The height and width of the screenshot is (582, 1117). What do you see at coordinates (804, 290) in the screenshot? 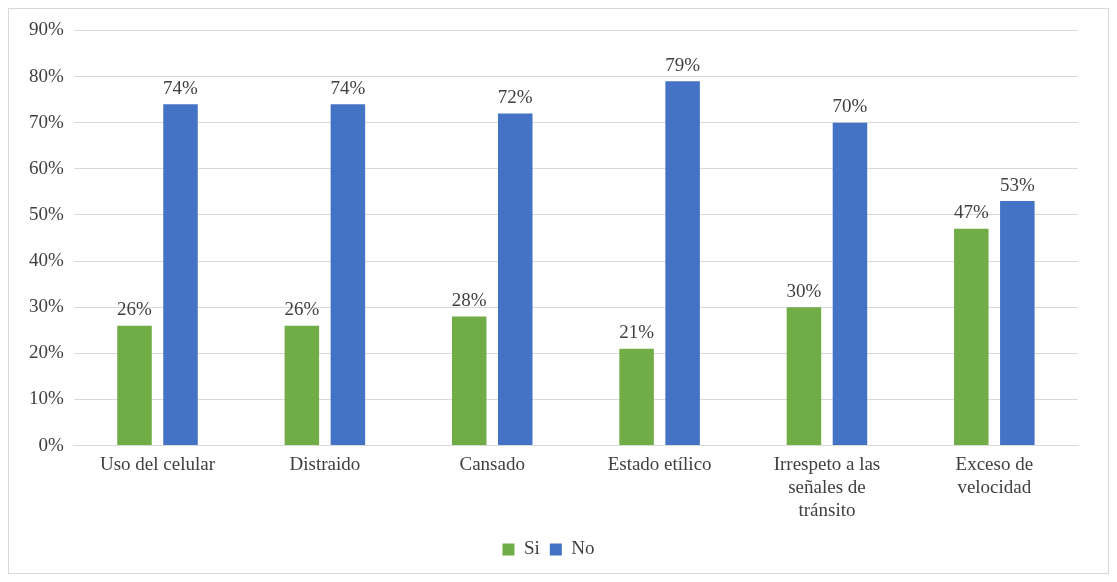
I see `data-label: 30%` at bounding box center [804, 290].